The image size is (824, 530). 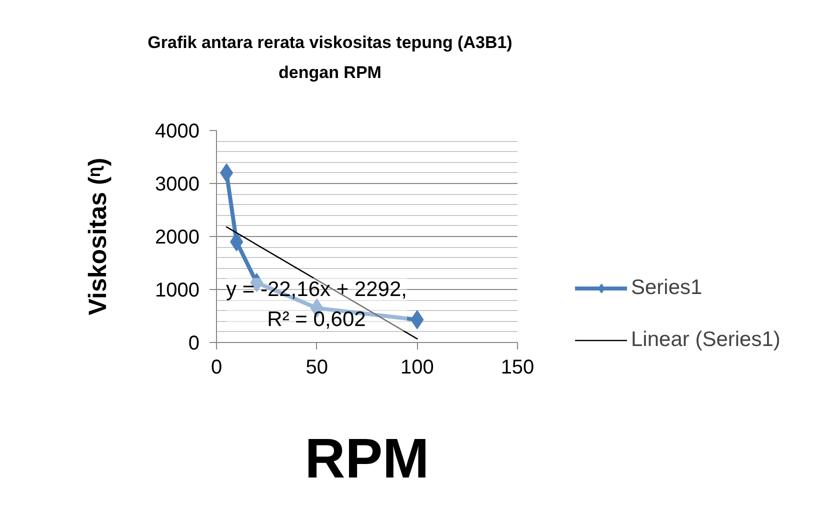 I want to click on annotation: y = -22,16x + 2292, R² = 0,602, so click(x=316, y=304).